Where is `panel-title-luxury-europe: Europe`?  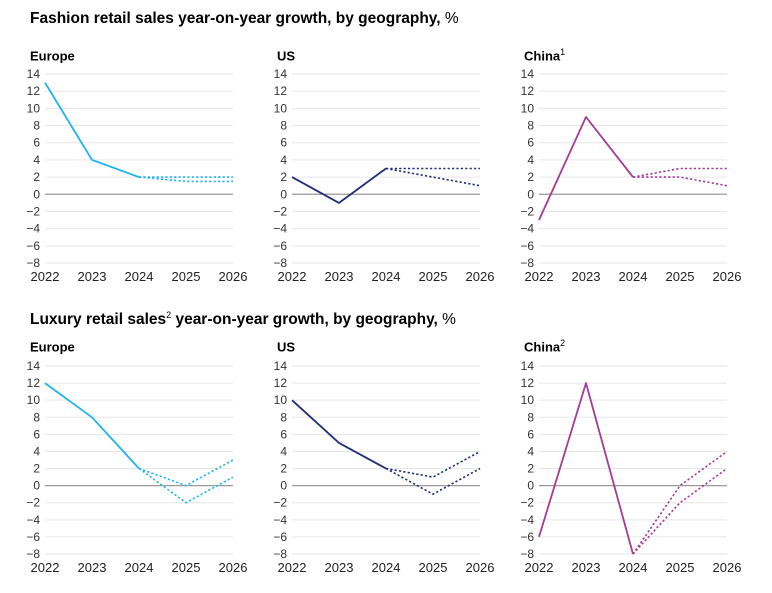
panel-title-luxury-europe: Europe is located at coordinates (52, 346).